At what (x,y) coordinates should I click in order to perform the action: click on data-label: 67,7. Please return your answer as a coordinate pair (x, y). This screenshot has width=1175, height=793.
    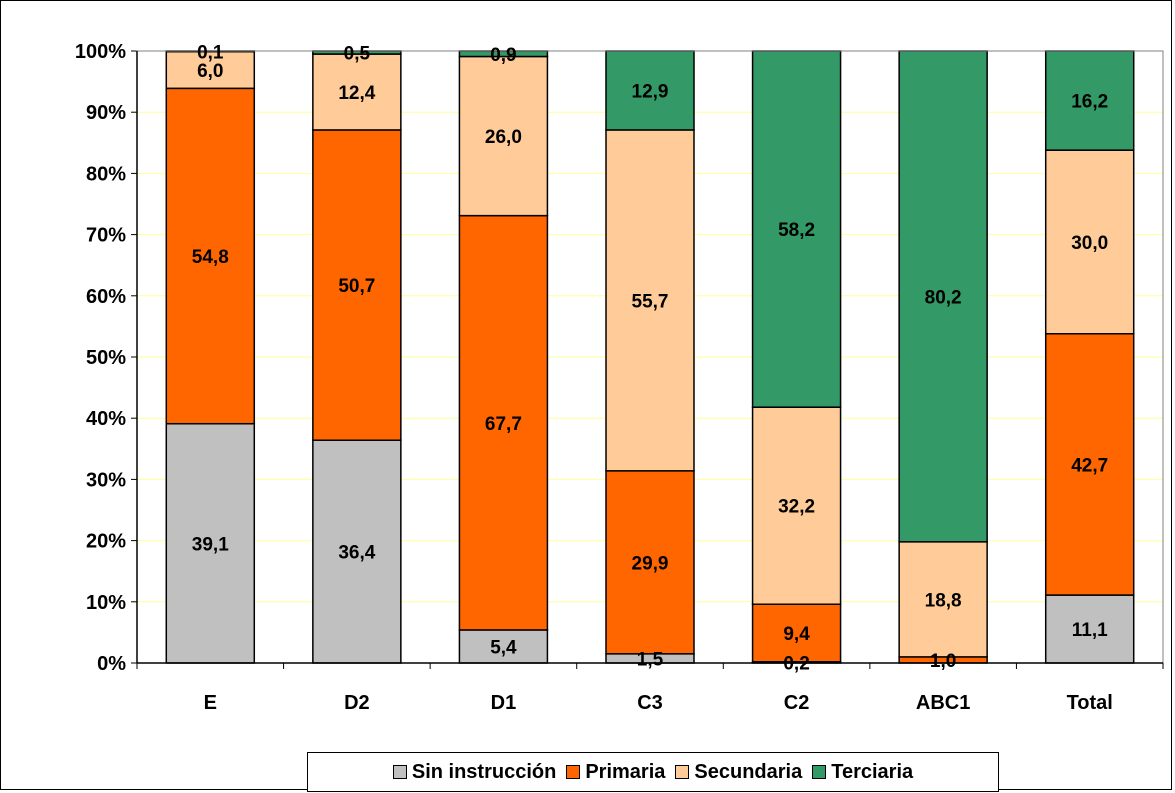
    Looking at the image, I should click on (503, 424).